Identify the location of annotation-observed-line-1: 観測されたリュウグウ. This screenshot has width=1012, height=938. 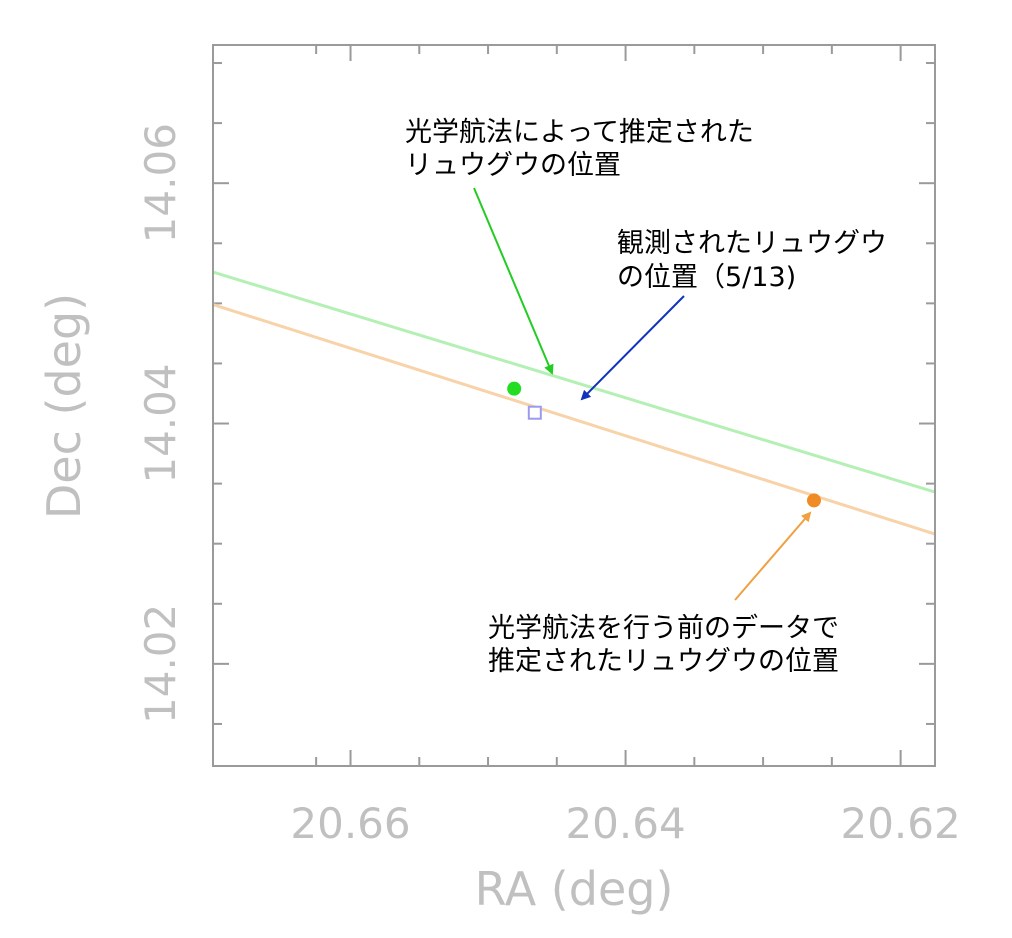
(752, 243).